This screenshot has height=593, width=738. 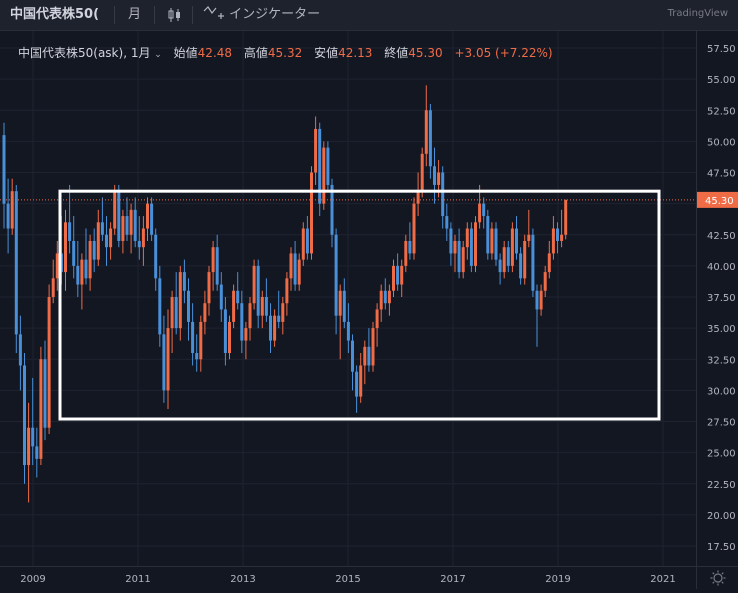 I want to click on symbol-search-button: 中国代表株50(, so click(x=55, y=14).